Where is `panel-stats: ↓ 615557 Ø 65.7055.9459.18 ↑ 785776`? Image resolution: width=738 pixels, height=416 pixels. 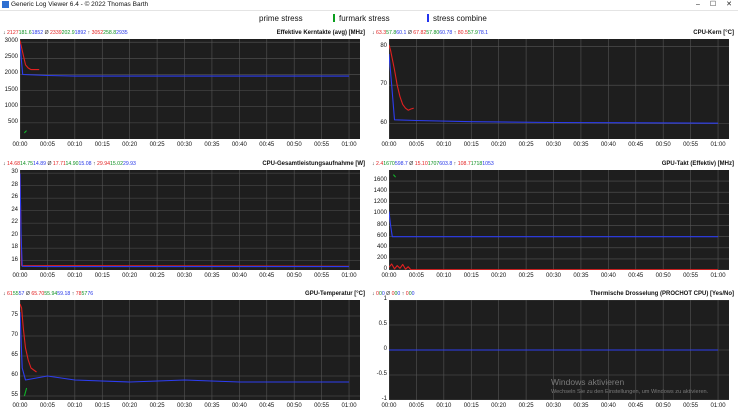 panel-stats: ↓ 615557 Ø 65.7055.9459.18 ↑ 785776 is located at coordinates (48, 294).